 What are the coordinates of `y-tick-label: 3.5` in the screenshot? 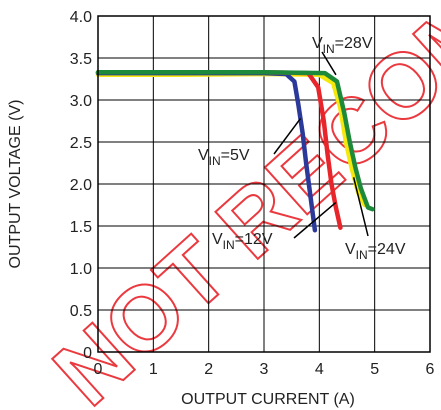 It's located at (81, 59).